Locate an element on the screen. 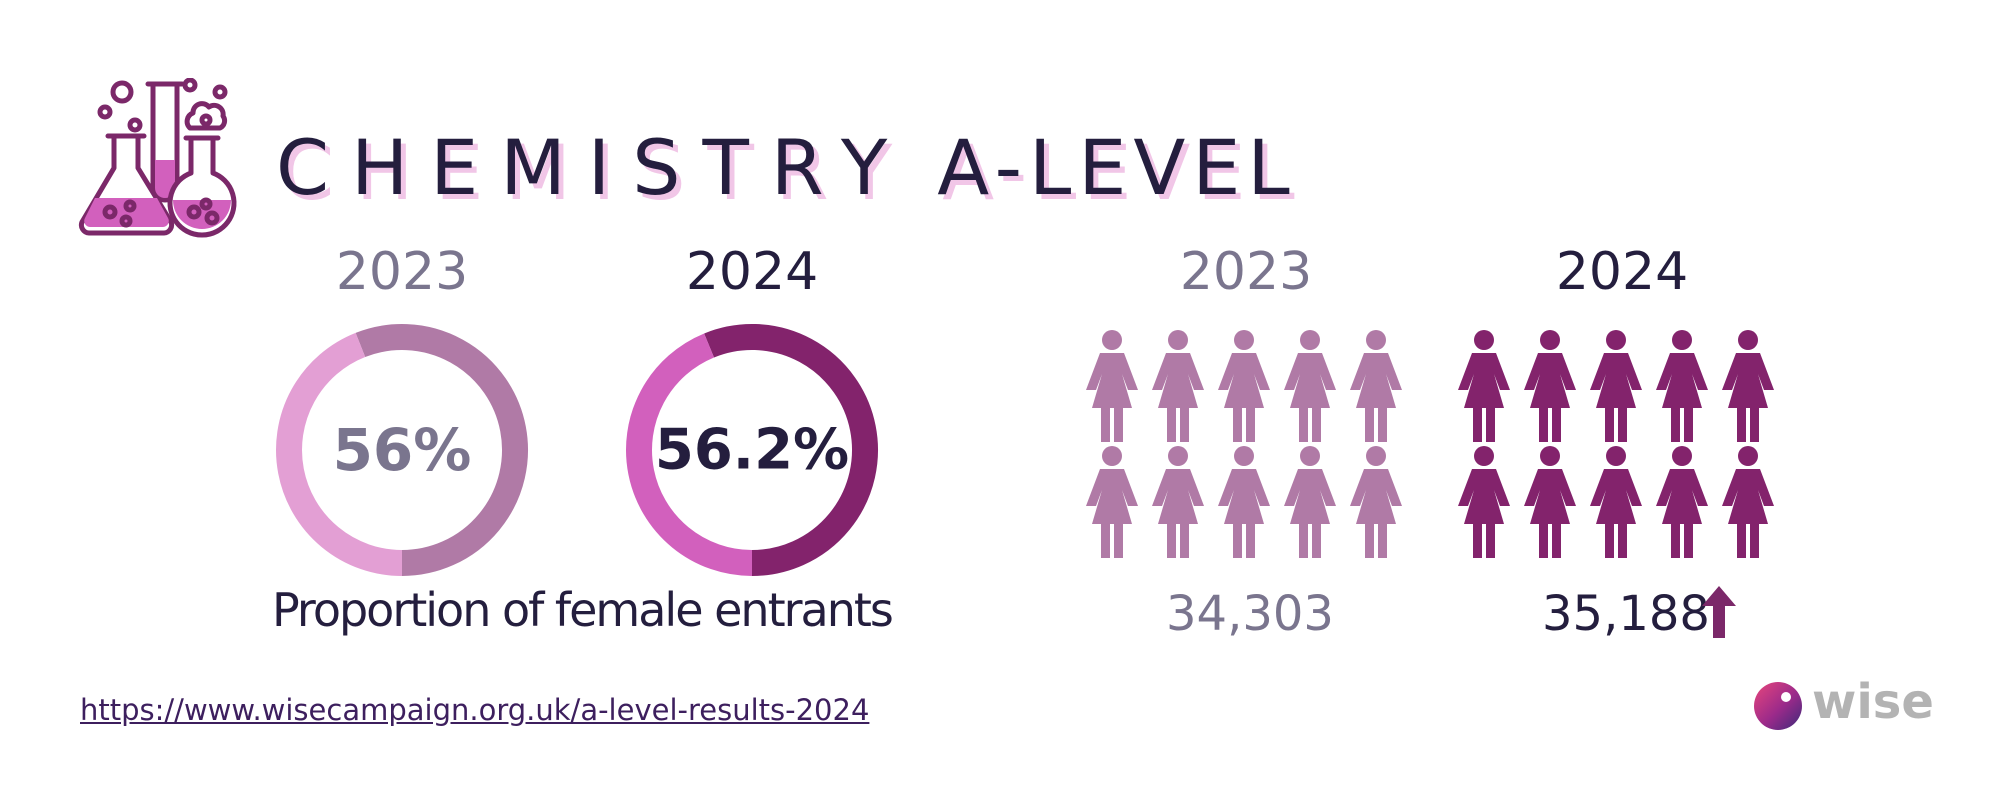 This screenshot has width=2000, height=800. donut-chart-2023: 56% is located at coordinates (402, 450).